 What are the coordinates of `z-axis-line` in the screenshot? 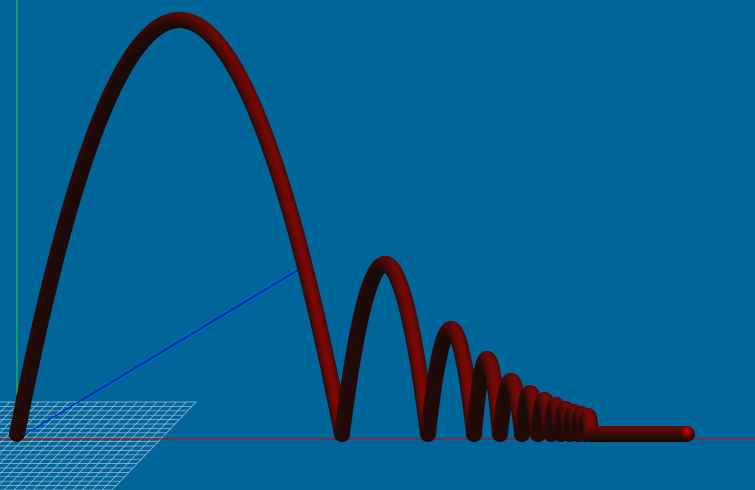 It's located at (162, 351).